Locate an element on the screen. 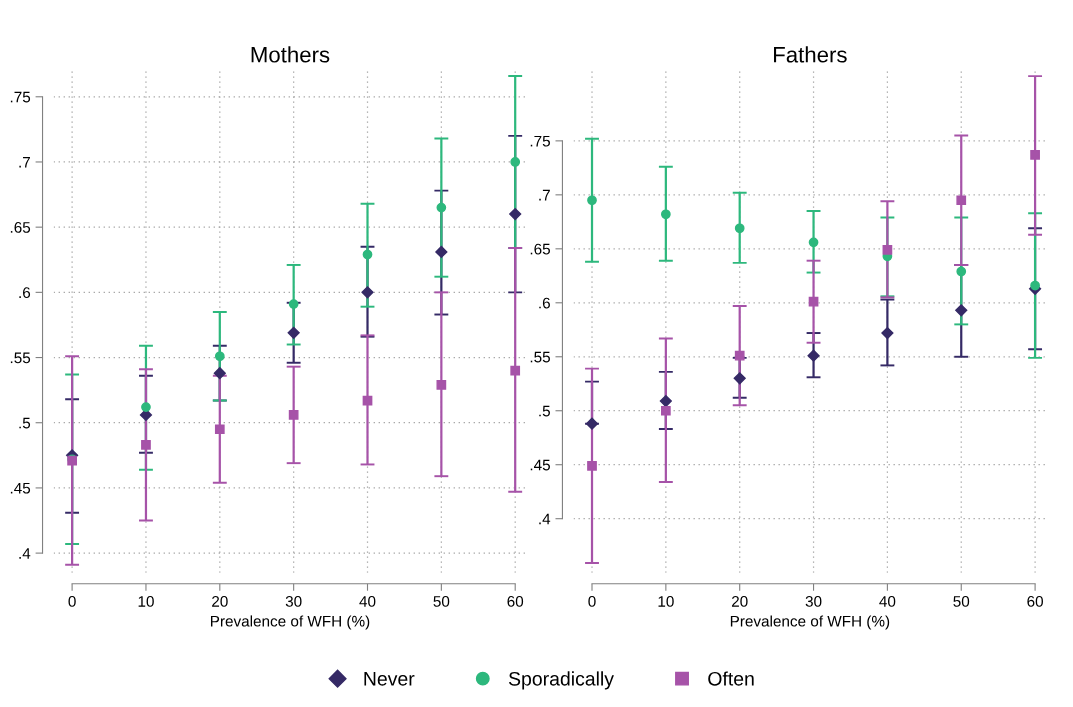 The image size is (1073, 707). legend-label: Sporadically is located at coordinates (561, 680).